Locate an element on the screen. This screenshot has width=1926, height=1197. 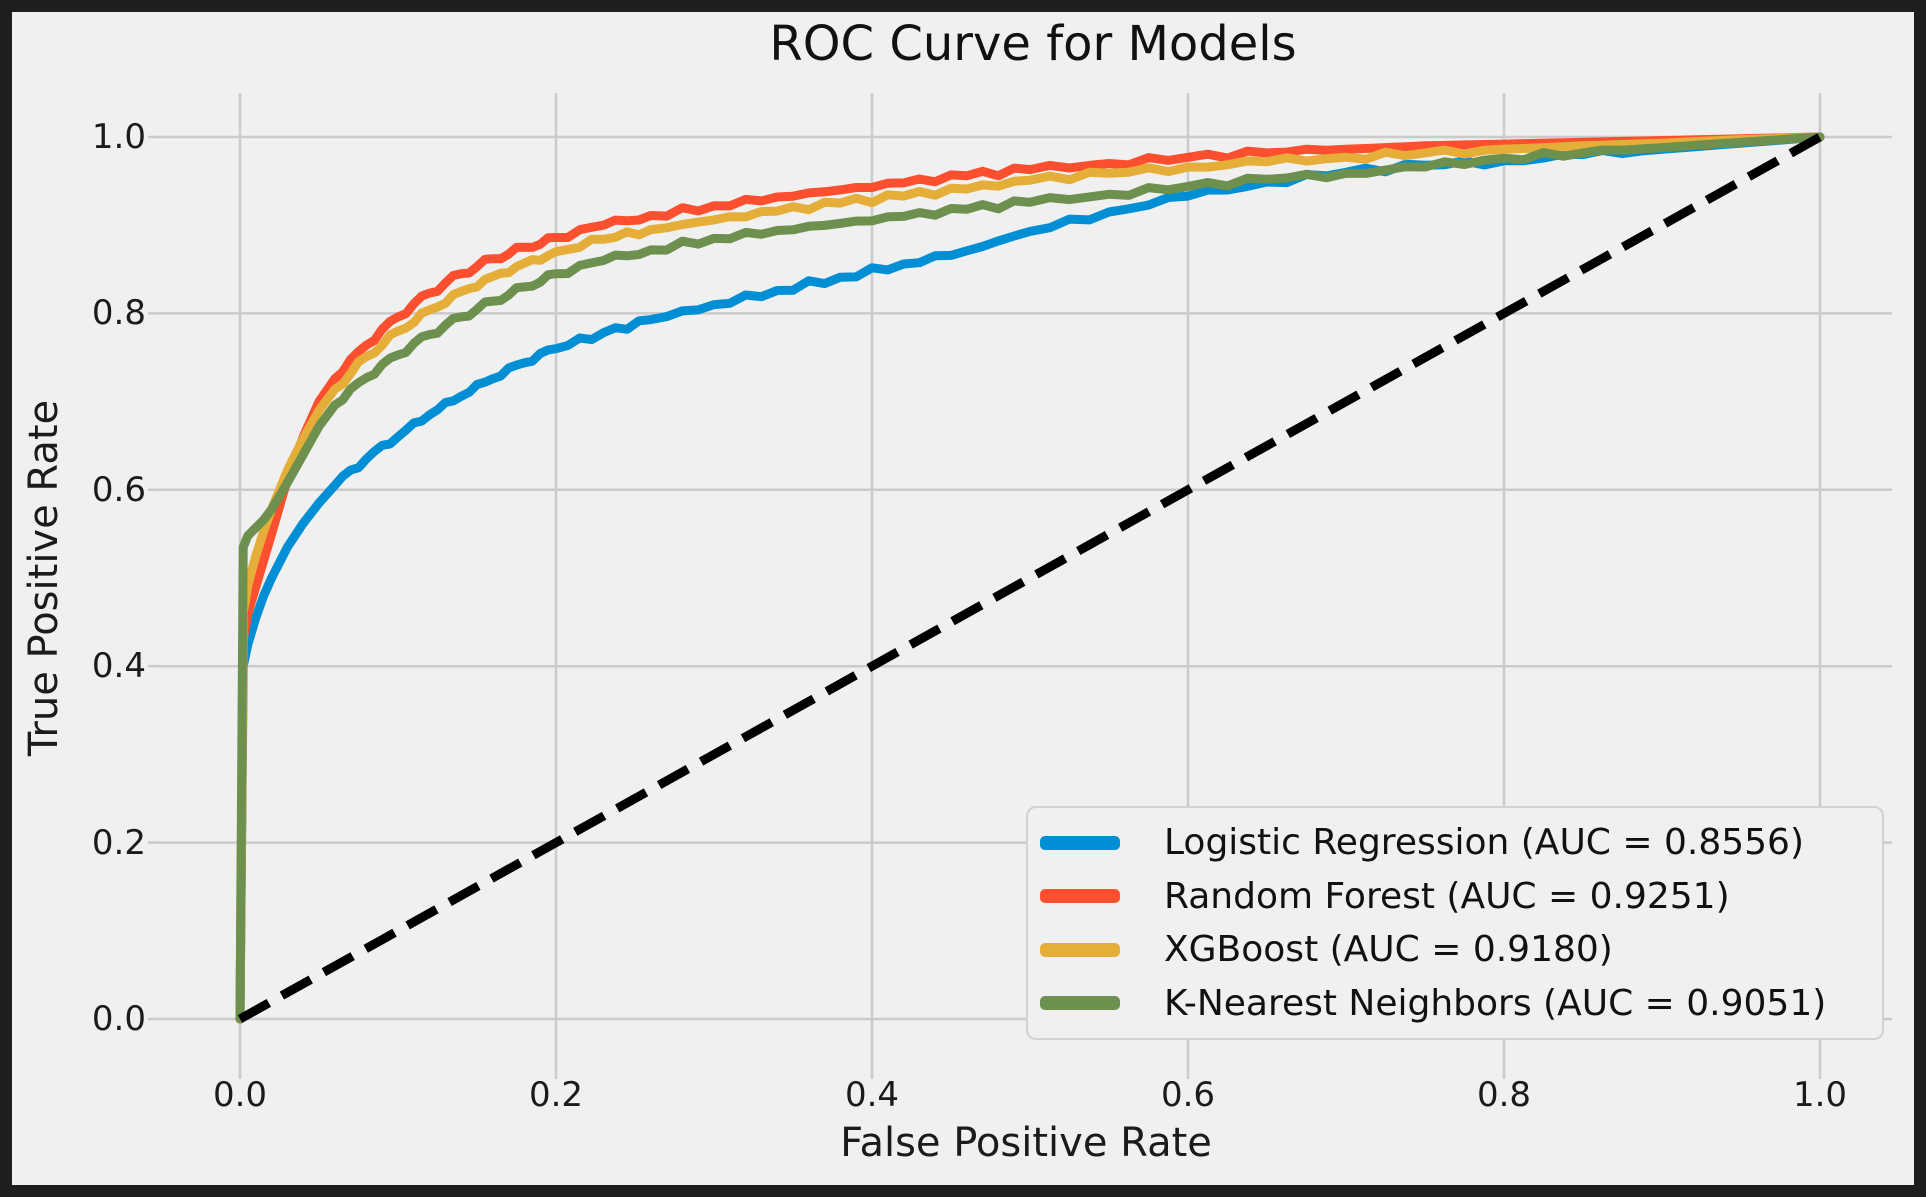
legend-label: Logistic Regression (AUC = 0.8556) is located at coordinates (1484, 843).